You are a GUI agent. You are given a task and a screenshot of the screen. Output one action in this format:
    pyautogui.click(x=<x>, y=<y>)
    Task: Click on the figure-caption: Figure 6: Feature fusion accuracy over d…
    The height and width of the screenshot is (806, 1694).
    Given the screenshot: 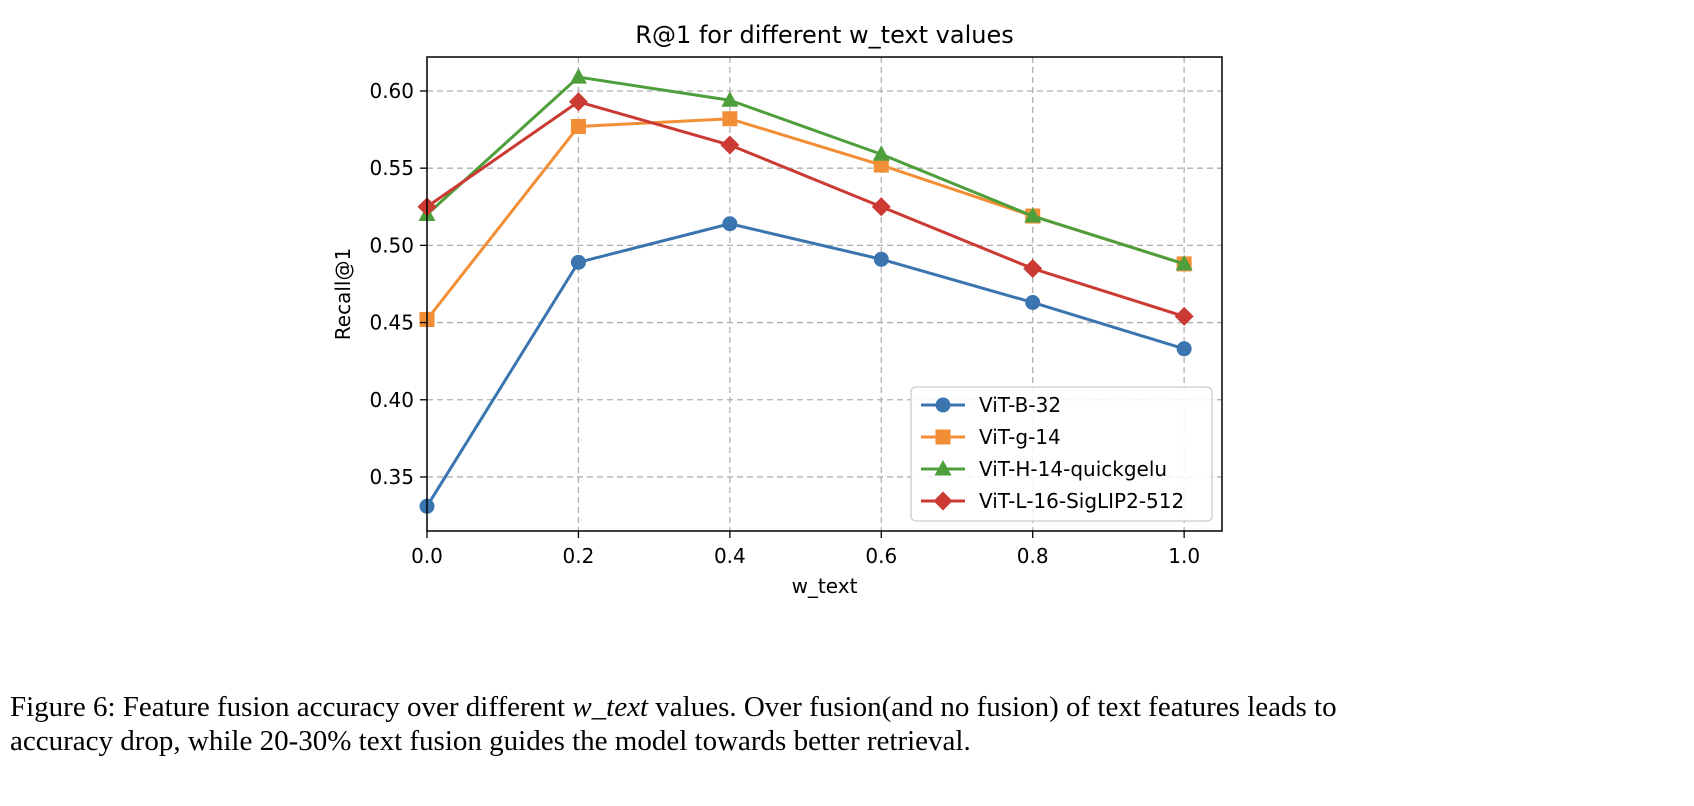 What is the action you would take?
    pyautogui.click(x=850, y=724)
    